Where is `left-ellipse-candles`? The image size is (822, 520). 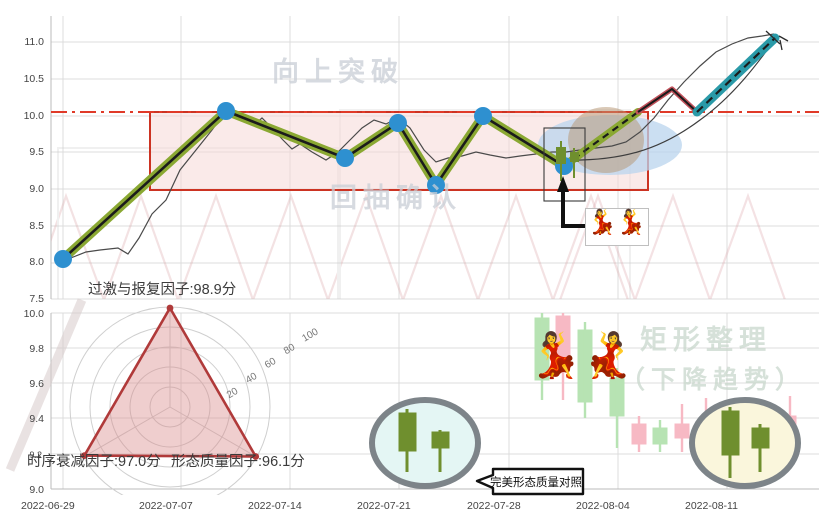
left-ellipse-candles is located at coordinates (424, 440).